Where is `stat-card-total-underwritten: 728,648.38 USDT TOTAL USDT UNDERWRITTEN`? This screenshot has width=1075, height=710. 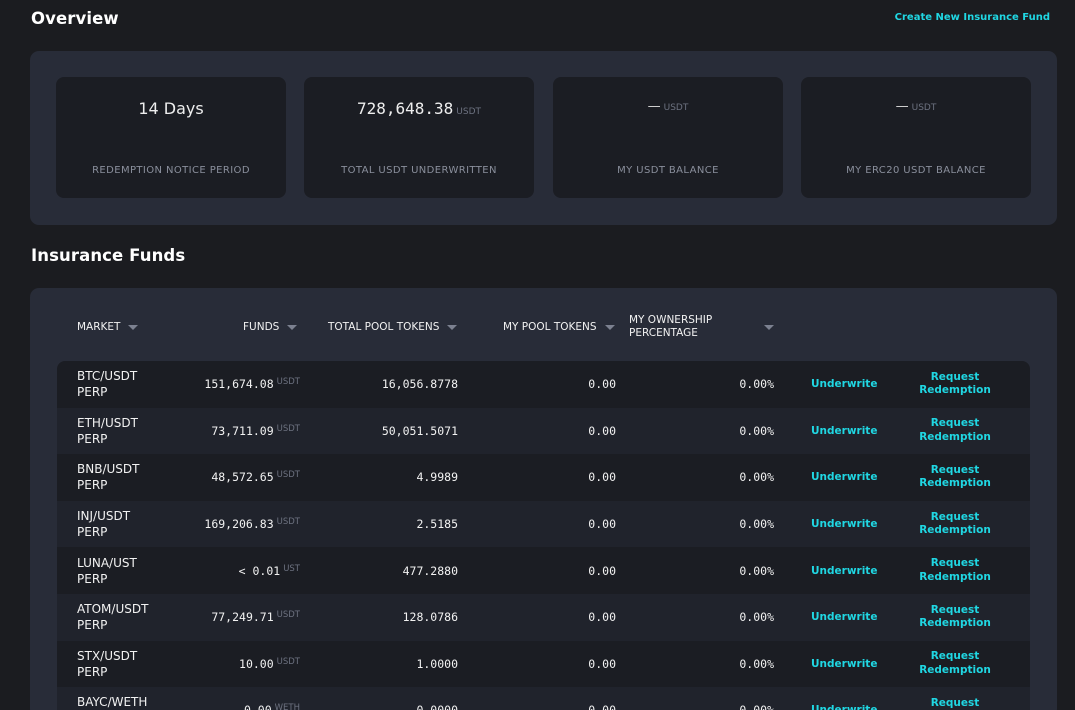
stat-card-total-underwritten: 728,648.38 USDT TOTAL USDT UNDERWRITTEN is located at coordinates (419, 137).